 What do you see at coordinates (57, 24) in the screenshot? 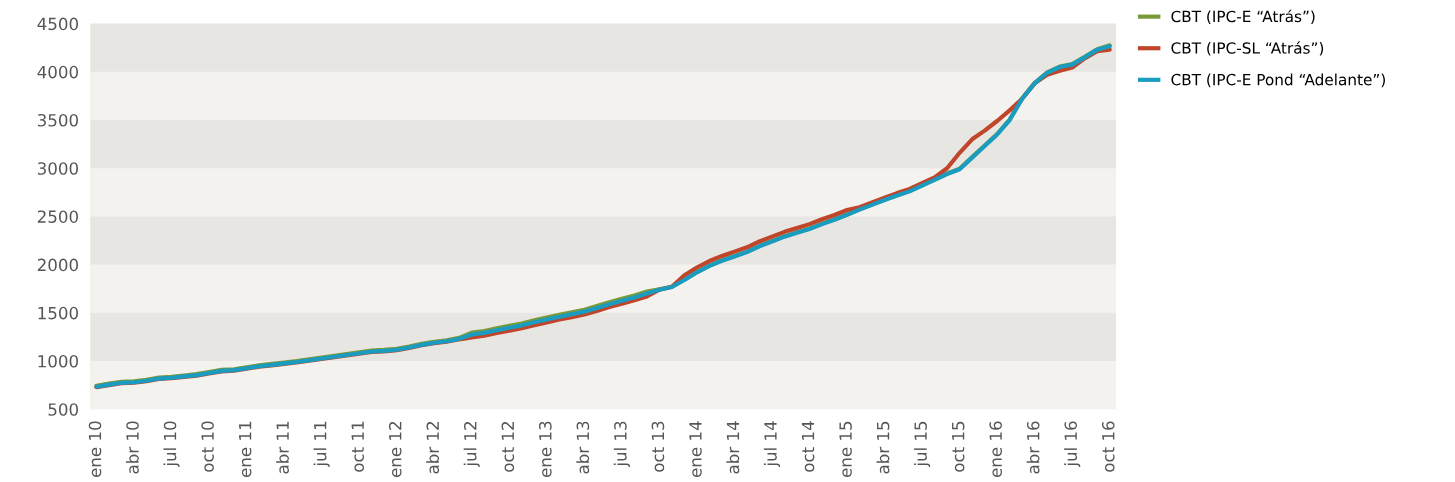
I see `y-tick-label: 4500` at bounding box center [57, 24].